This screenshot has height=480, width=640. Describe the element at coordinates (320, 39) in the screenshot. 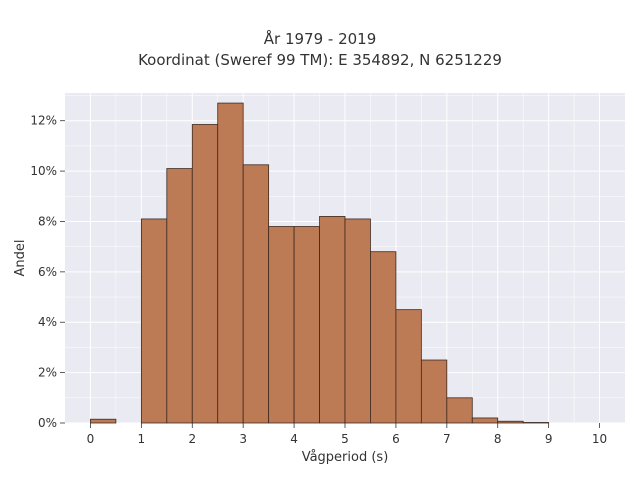

I see `chart-title: År 1979 - 2019` at that location.